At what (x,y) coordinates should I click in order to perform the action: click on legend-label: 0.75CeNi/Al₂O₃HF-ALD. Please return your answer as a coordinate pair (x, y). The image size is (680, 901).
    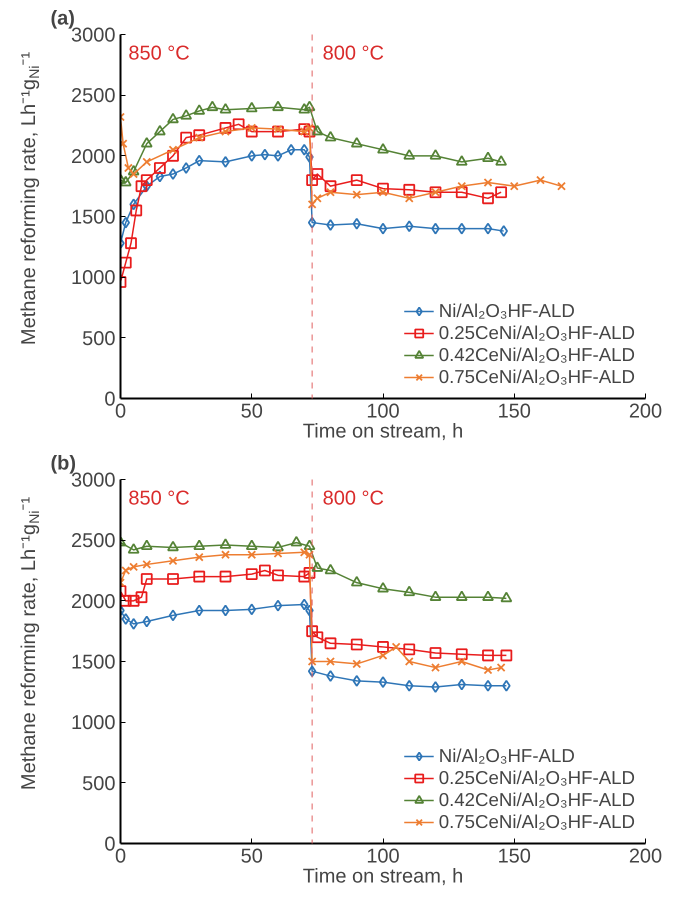
    Looking at the image, I should click on (536, 822).